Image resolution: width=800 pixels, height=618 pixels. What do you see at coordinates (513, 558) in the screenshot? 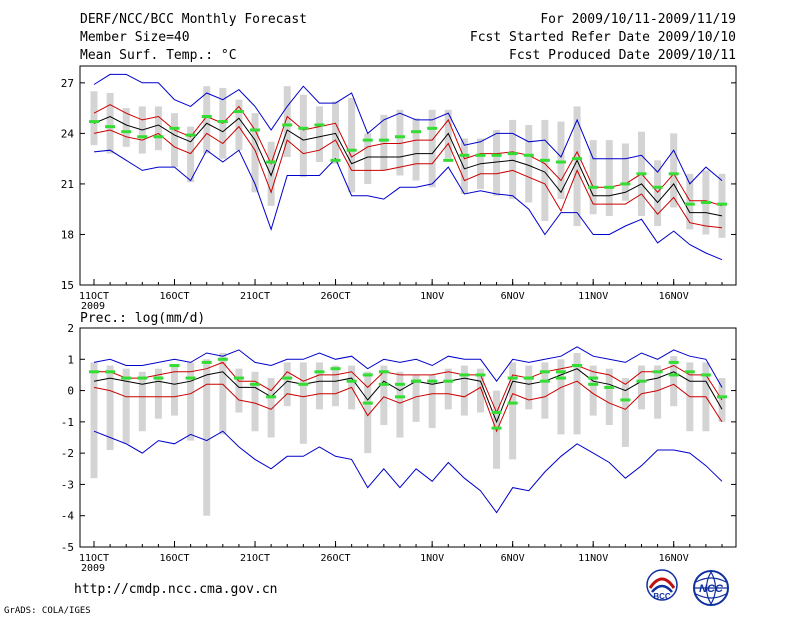
I see `x-tick-label: 6NOV` at bounding box center [513, 558].